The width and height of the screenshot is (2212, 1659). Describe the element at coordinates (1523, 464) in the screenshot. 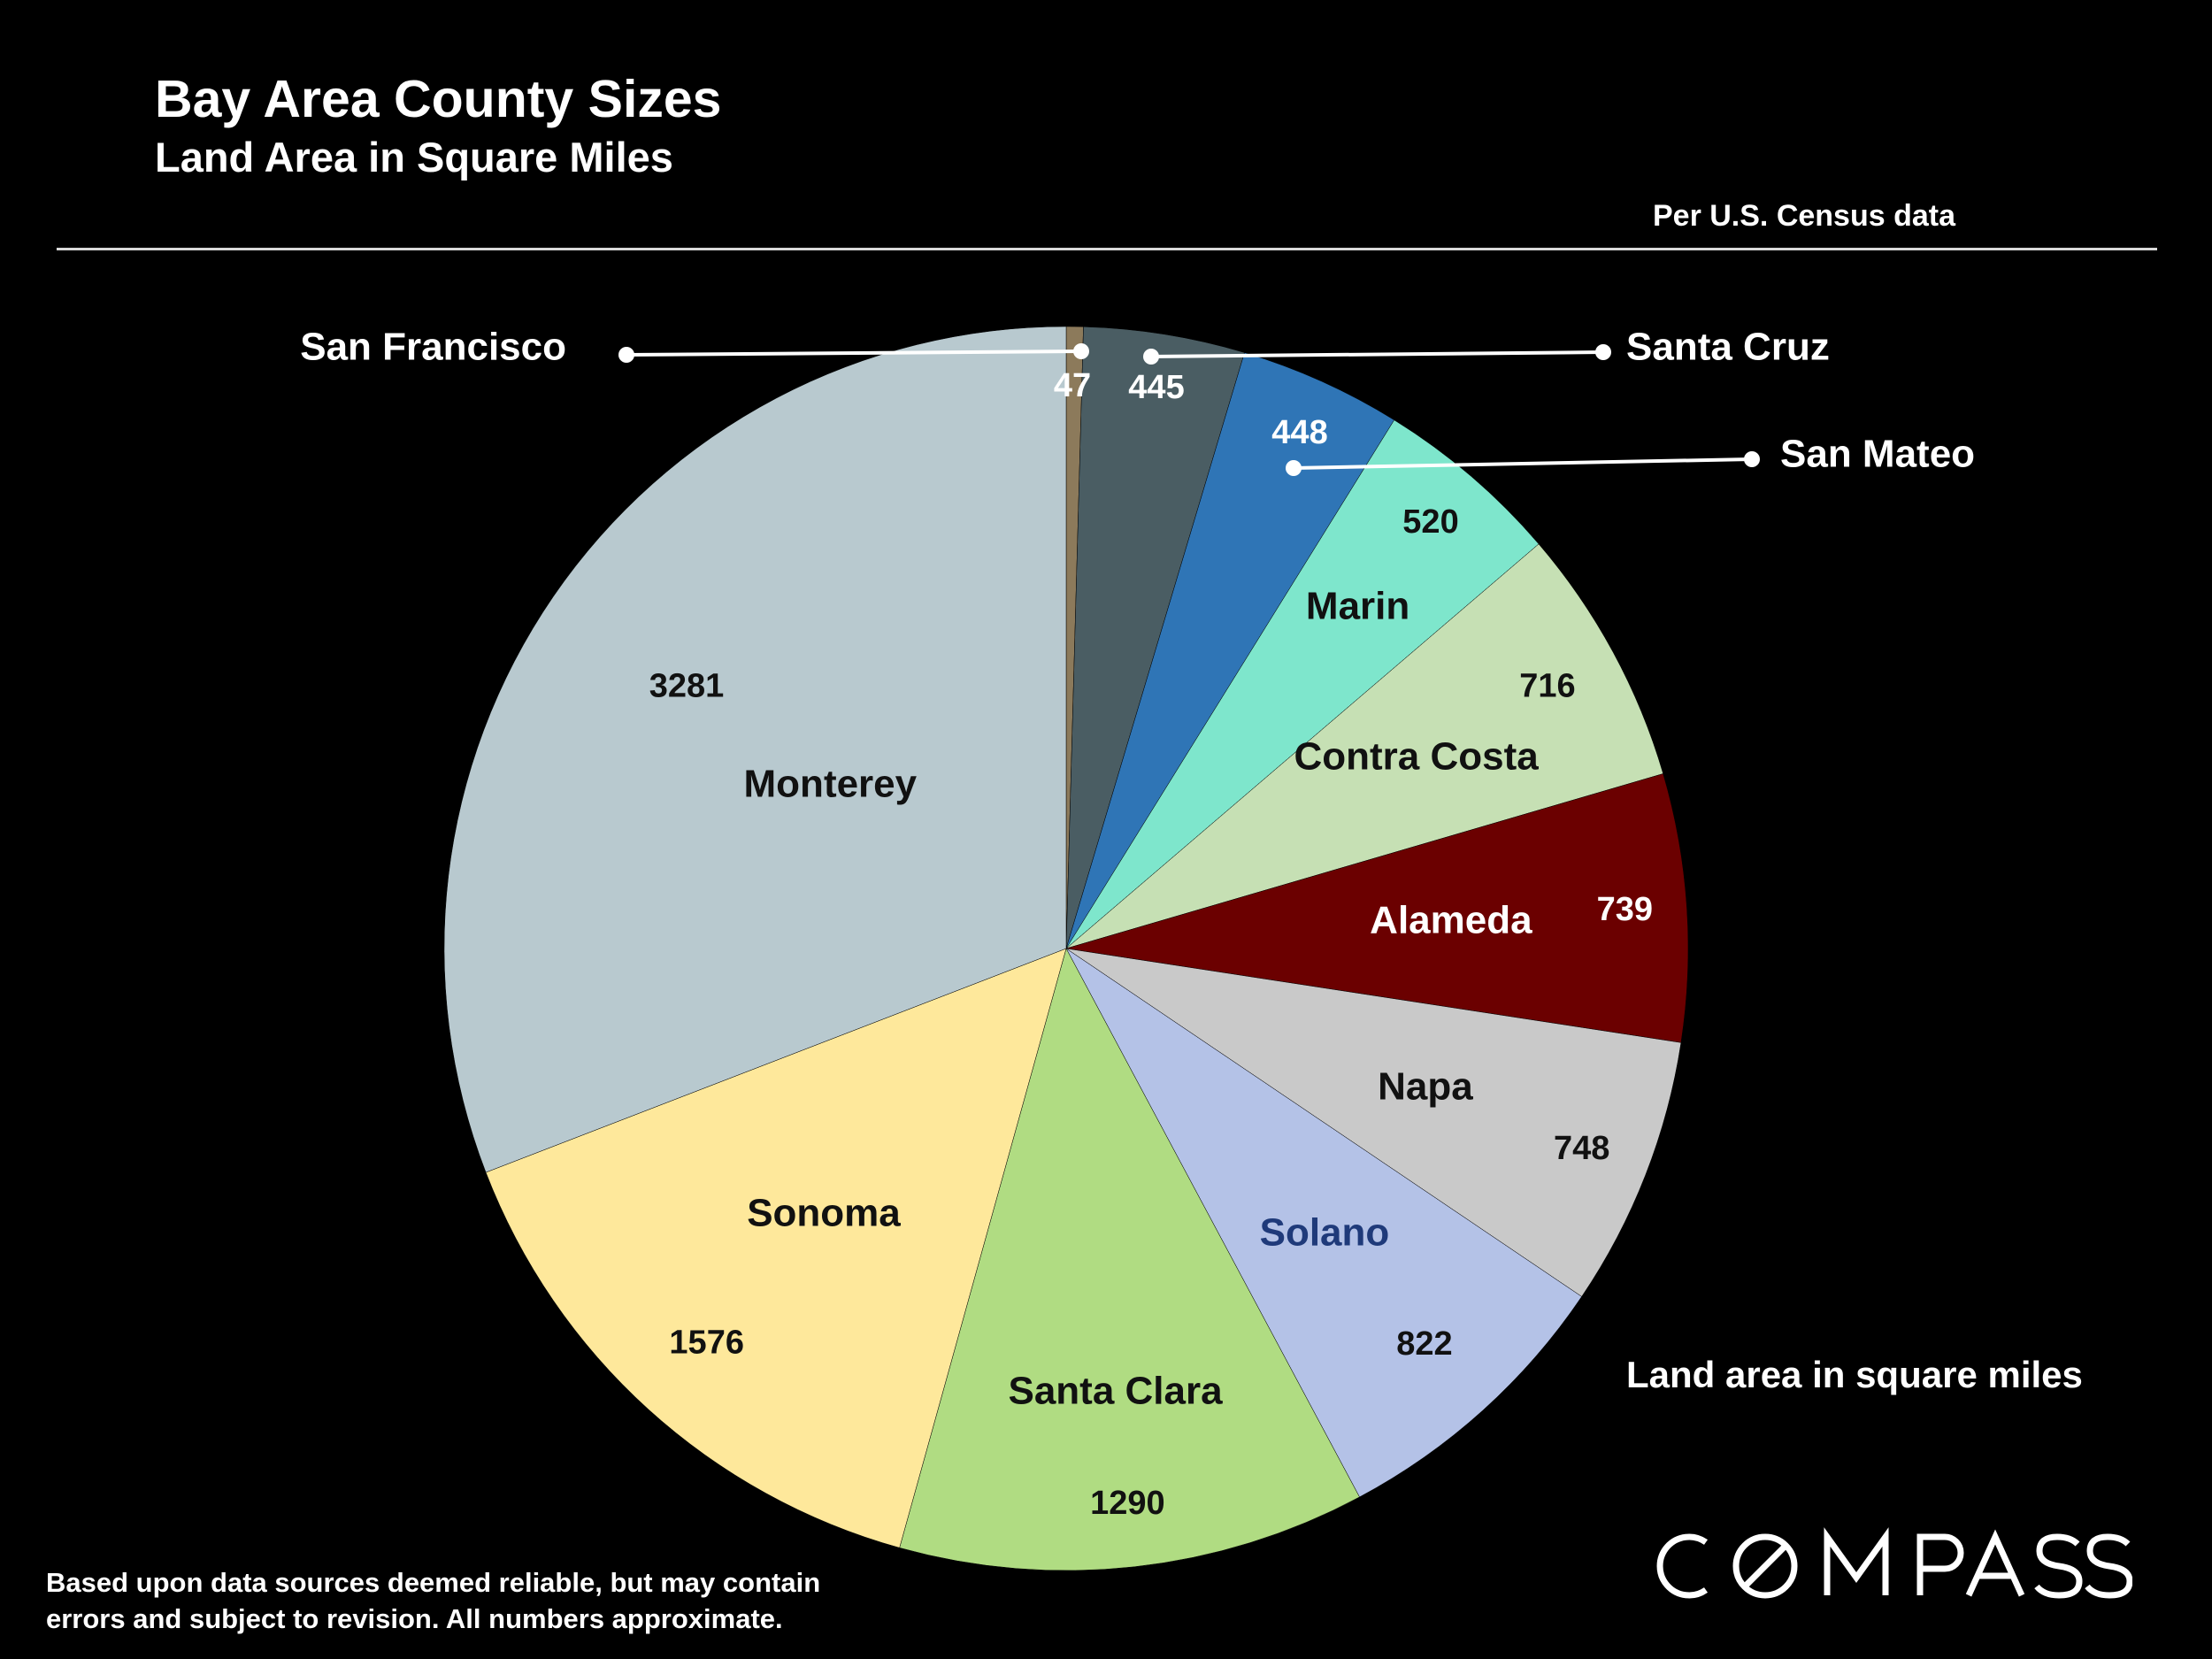

I see `callout-line-san-mateo` at that location.